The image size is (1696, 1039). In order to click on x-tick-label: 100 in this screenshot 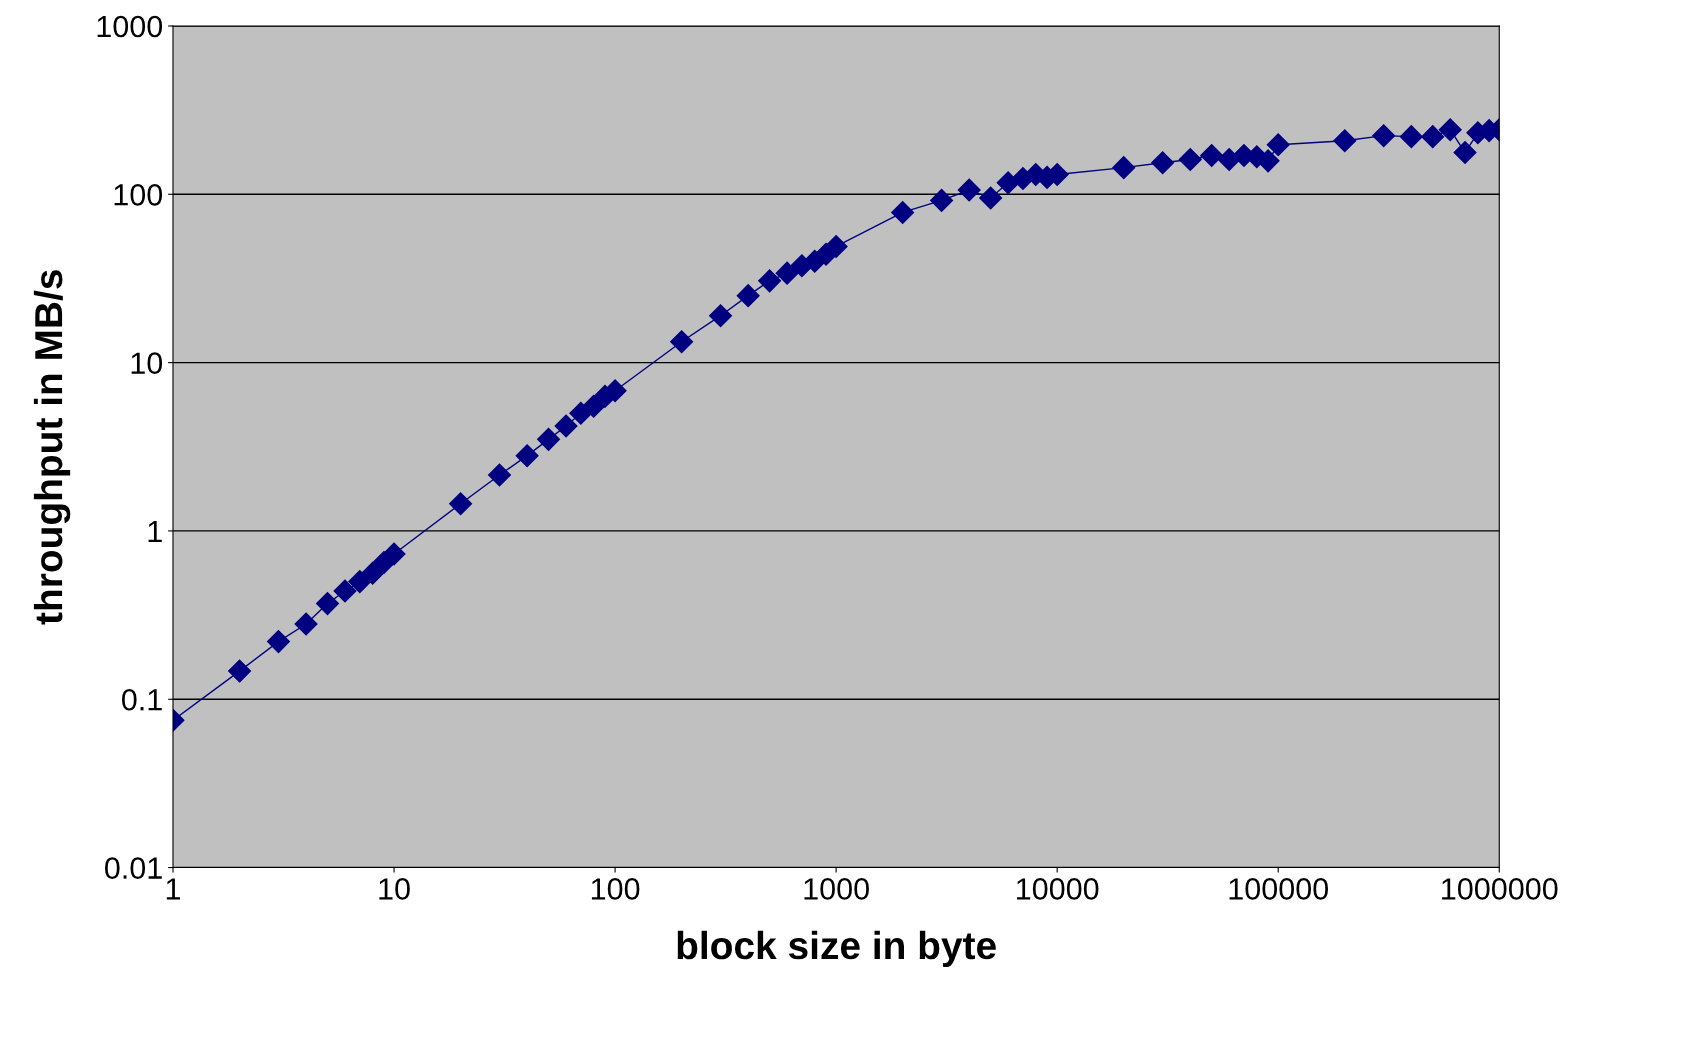, I will do `click(615, 889)`.